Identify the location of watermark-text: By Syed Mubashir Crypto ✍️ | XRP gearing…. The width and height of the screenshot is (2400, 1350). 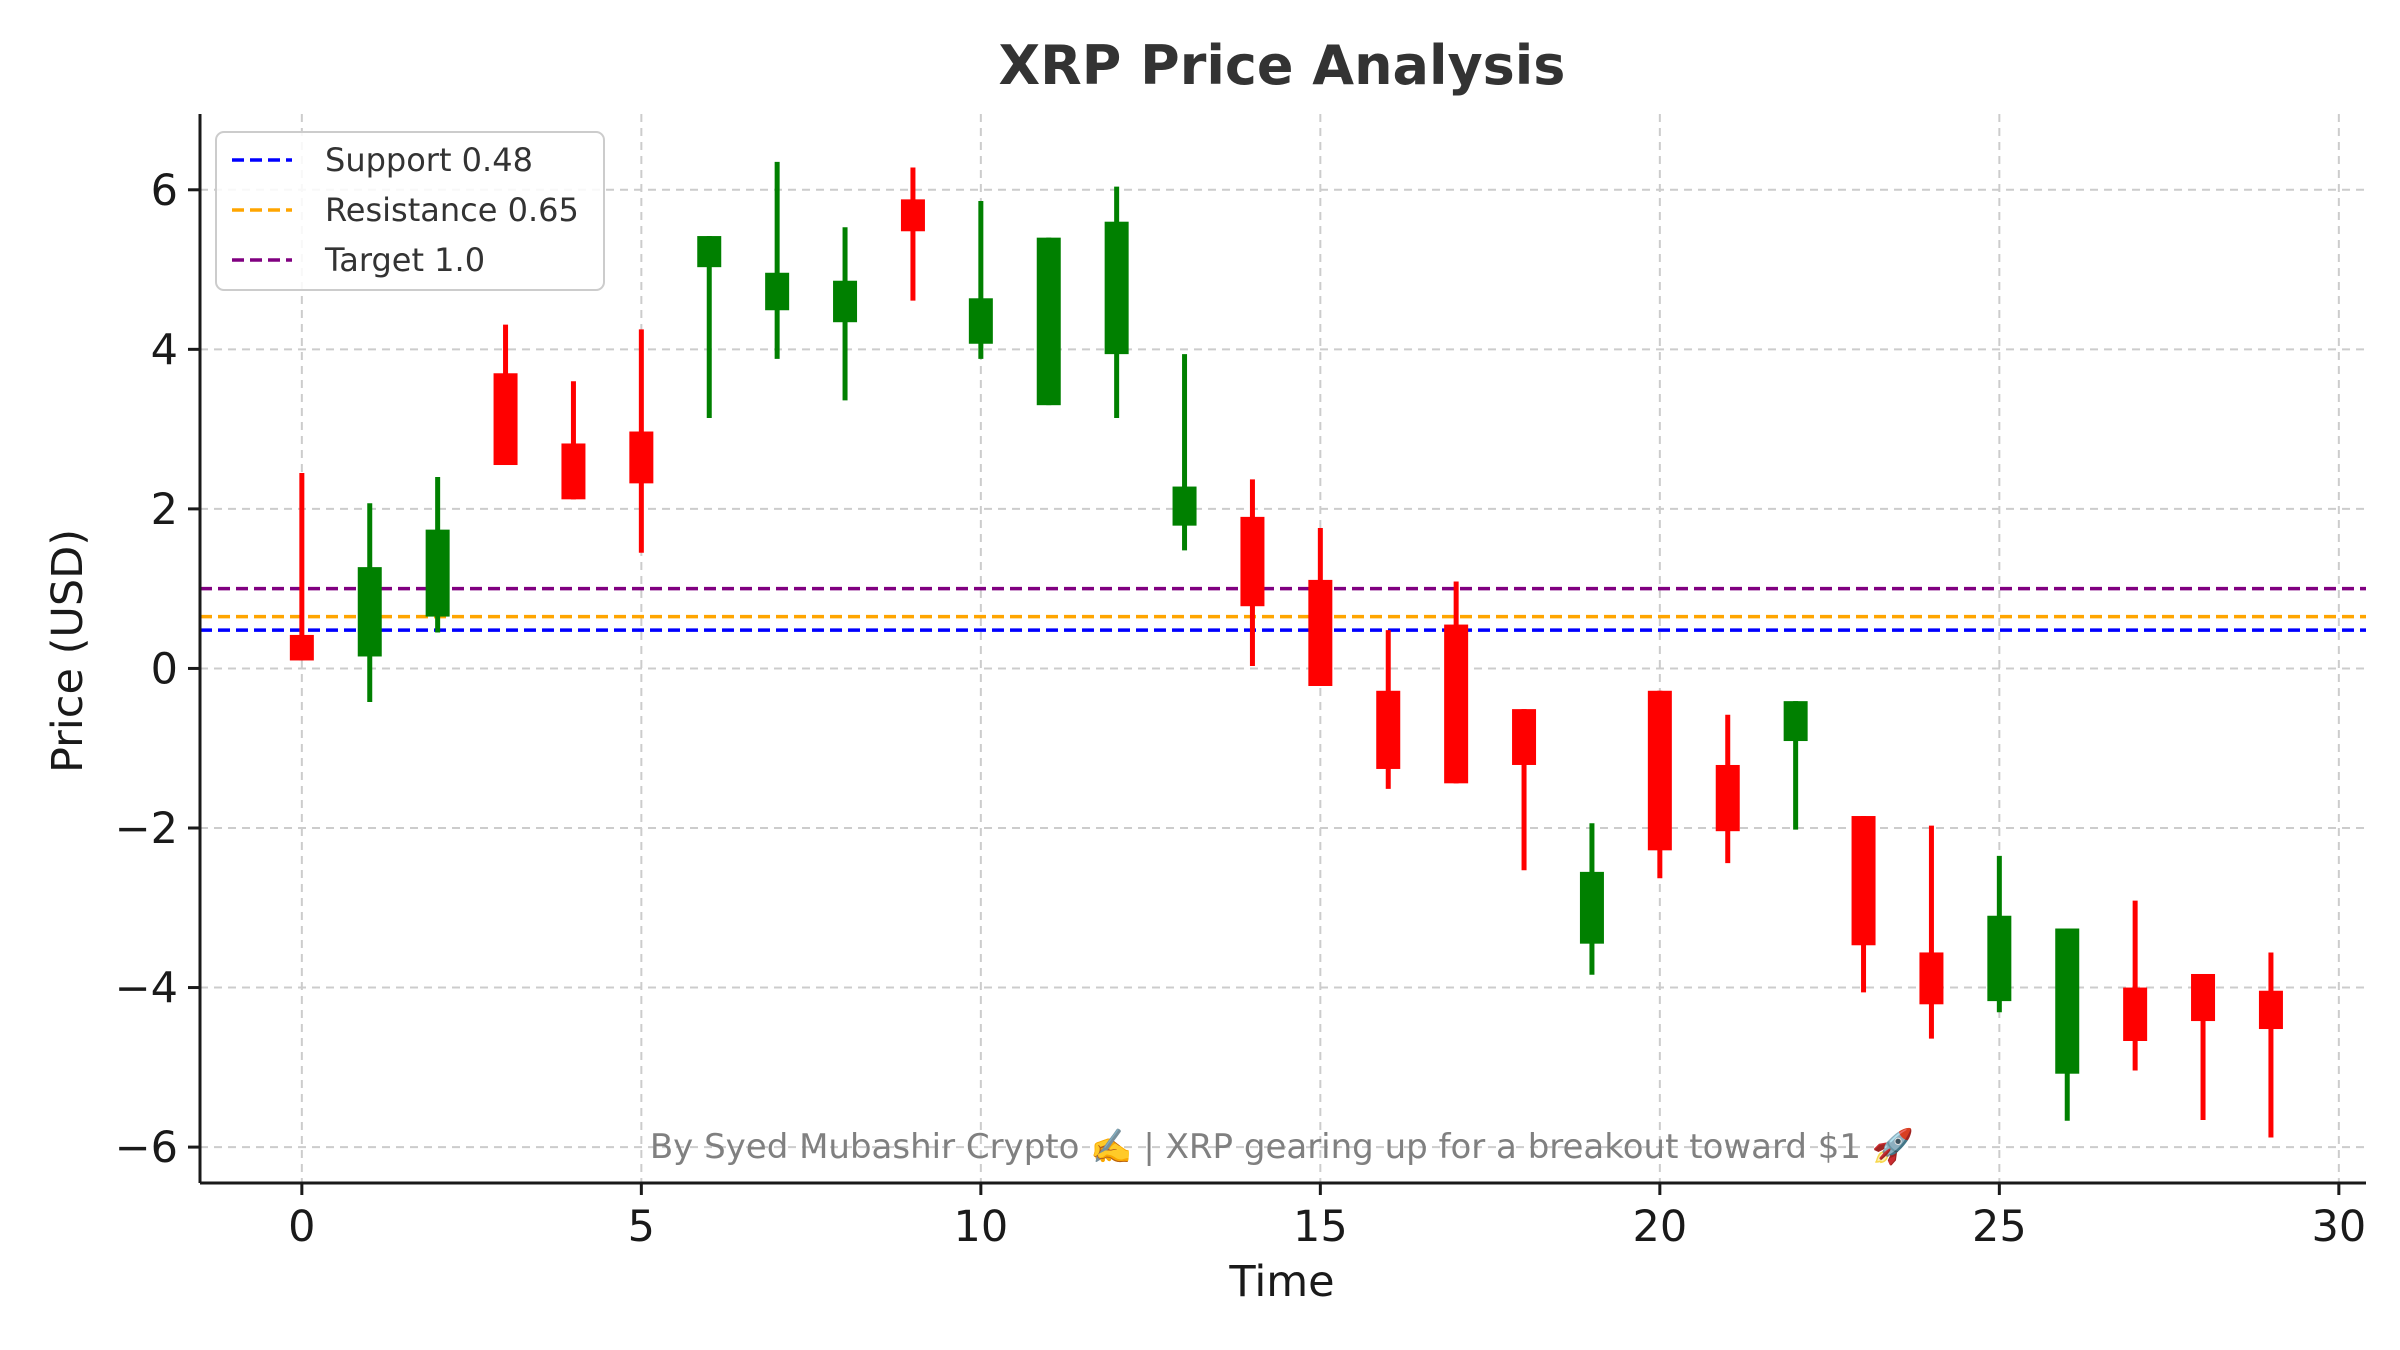
(1282, 1147).